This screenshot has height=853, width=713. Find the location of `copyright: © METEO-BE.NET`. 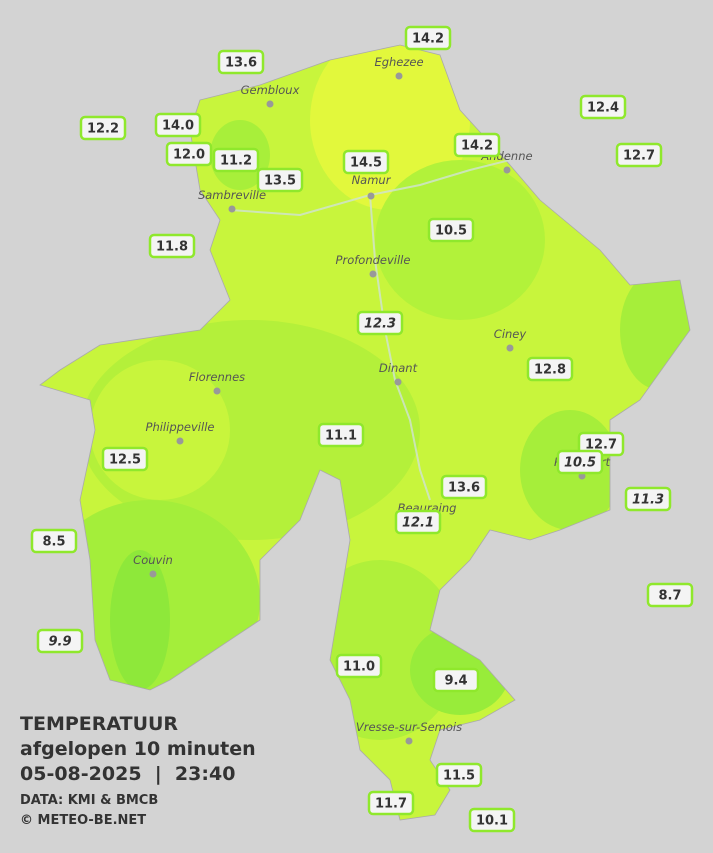

copyright: © METEO-BE.NET is located at coordinates (83, 820).